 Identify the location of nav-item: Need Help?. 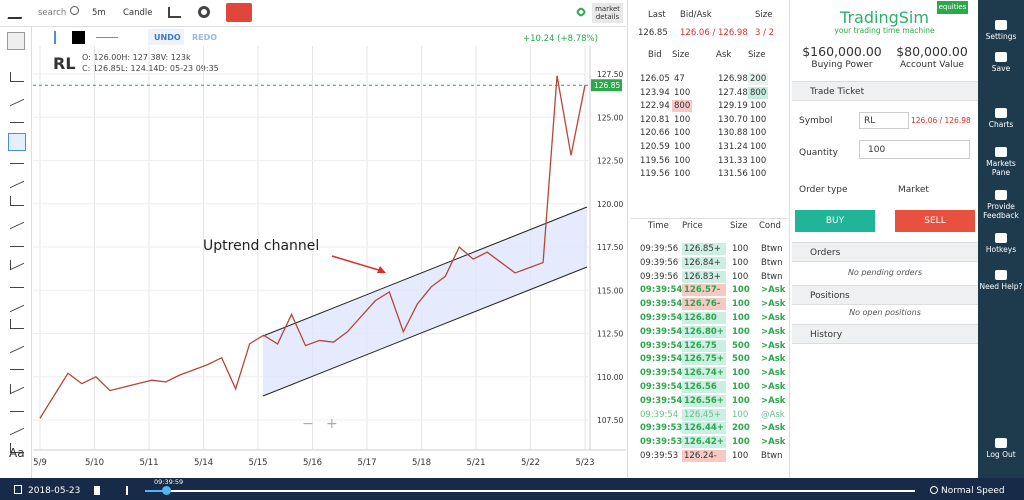
(1001, 280).